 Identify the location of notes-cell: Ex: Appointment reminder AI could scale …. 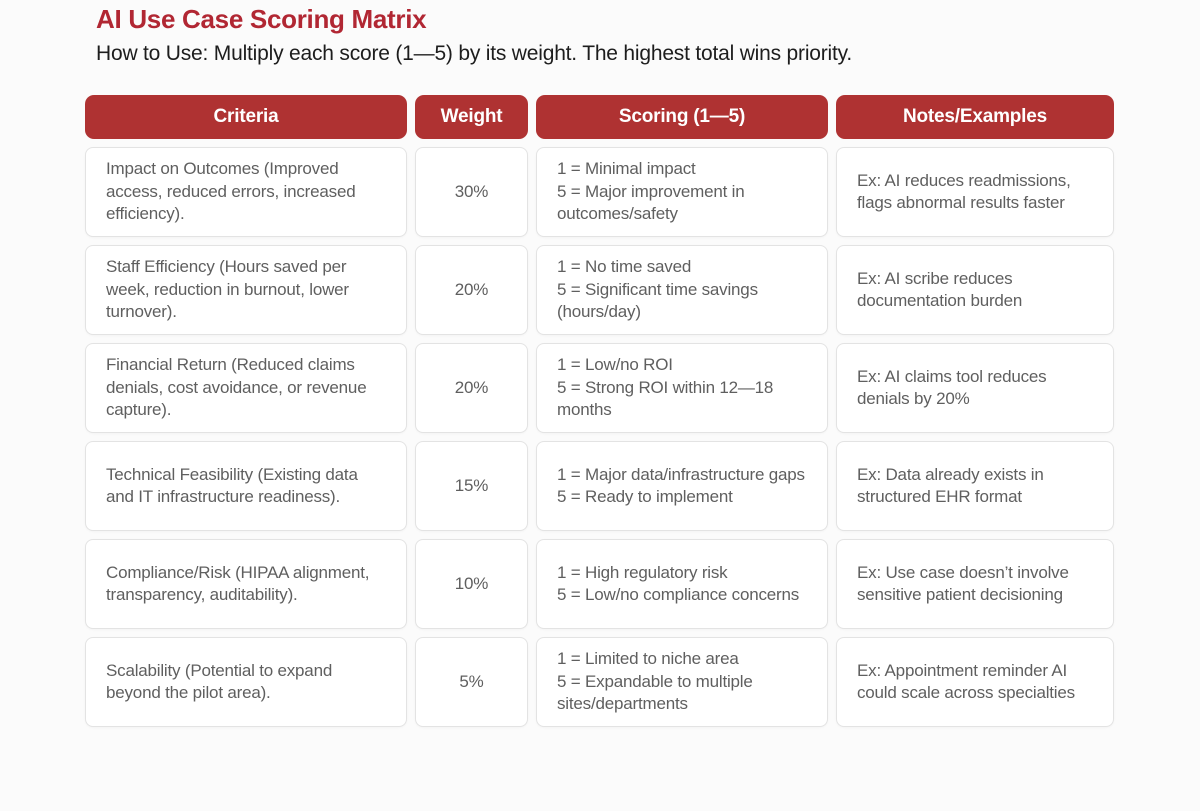
(975, 682).